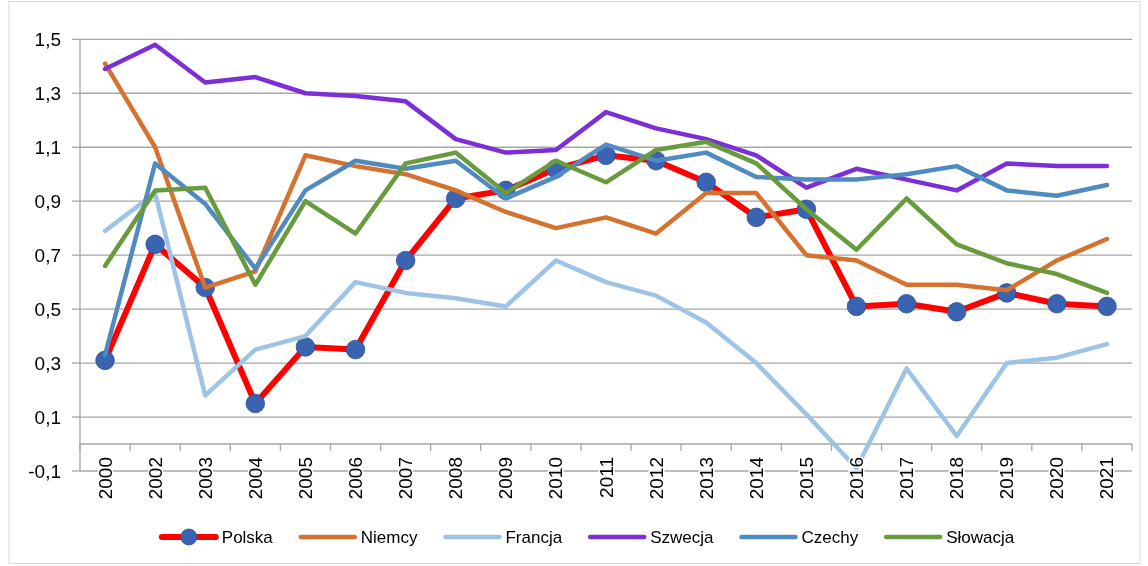 This screenshot has width=1148, height=566. What do you see at coordinates (105, 478) in the screenshot?
I see `x-tick-label: 2000` at bounding box center [105, 478].